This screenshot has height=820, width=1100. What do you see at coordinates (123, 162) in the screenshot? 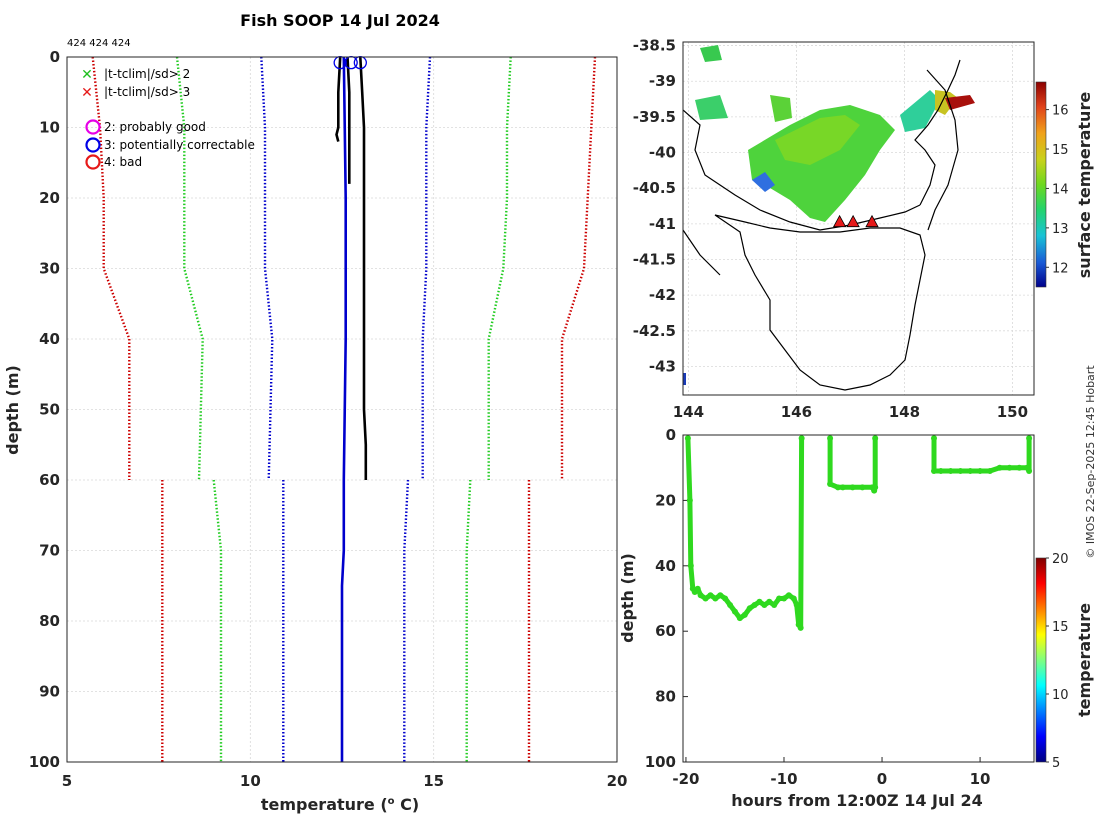
I see `legend-label-flag4: 4: bad` at bounding box center [123, 162].